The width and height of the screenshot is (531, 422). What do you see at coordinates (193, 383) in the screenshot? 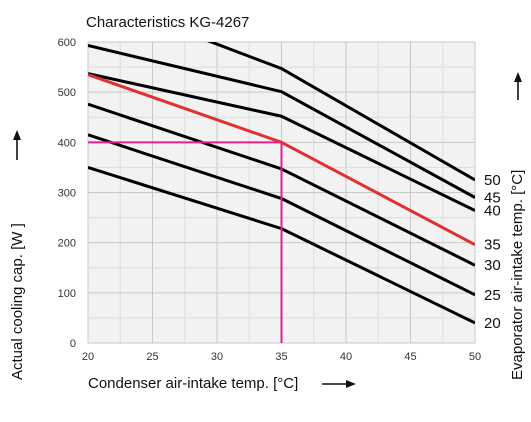
I see `x-axis-label: Condenser air-intake temp. [°C]` at bounding box center [193, 383].